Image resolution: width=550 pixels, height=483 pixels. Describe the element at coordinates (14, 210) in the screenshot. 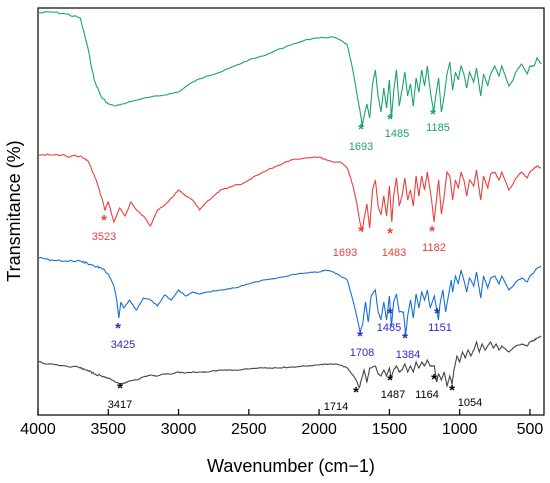

I see `y-axis-title: Transmitance (%)` at that location.